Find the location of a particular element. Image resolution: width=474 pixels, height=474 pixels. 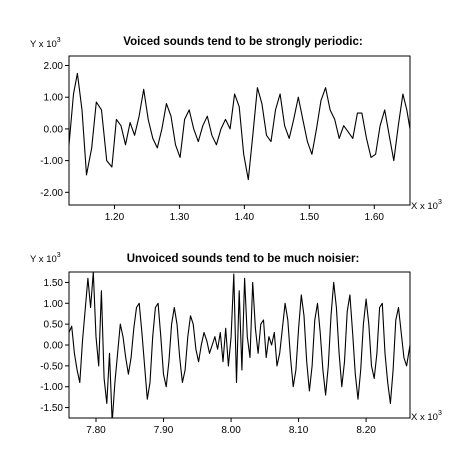

x-tick-label: 7.80 is located at coordinates (96, 430).